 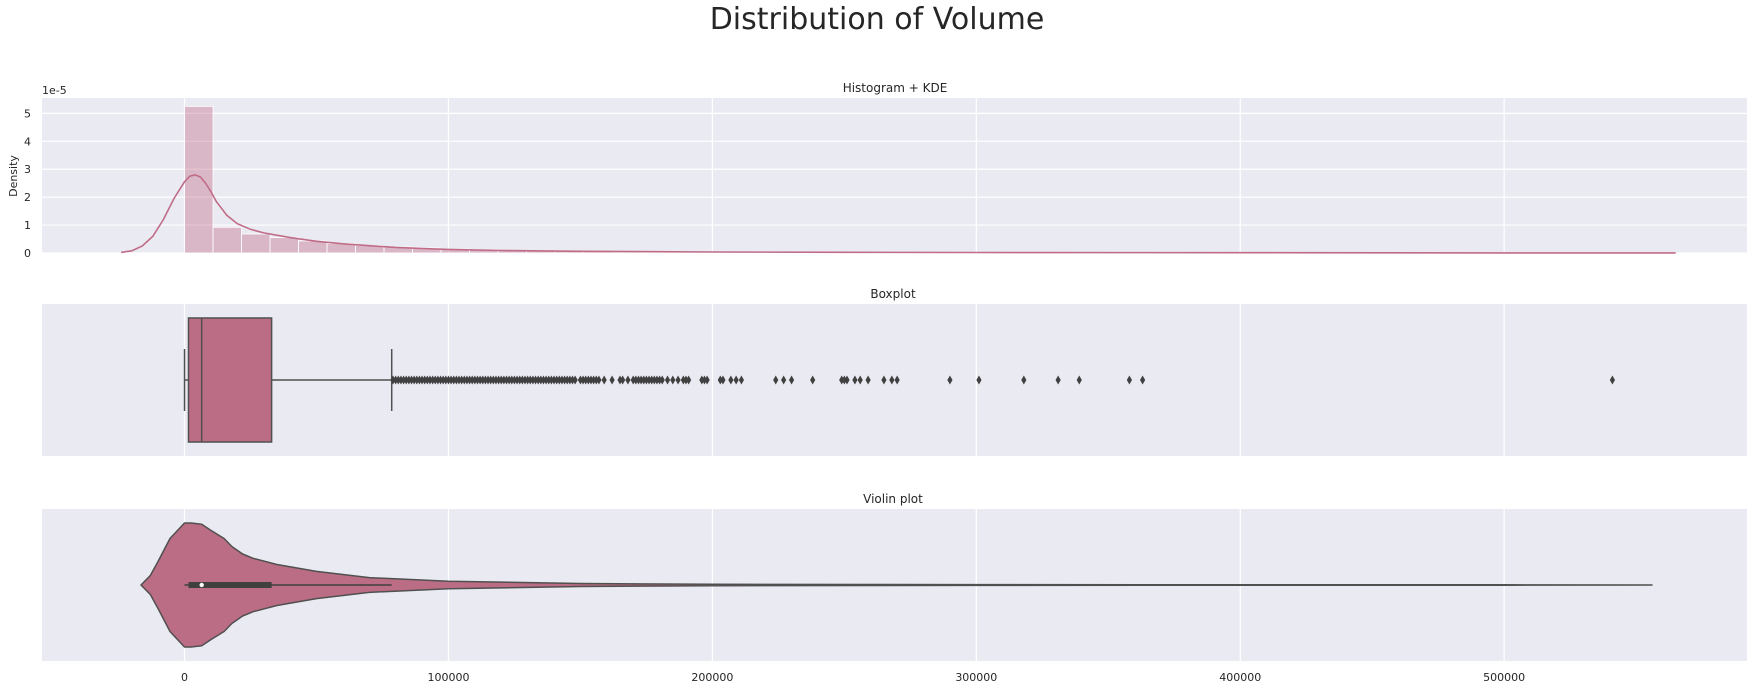 I want to click on violin-title: Violin plot, so click(x=893, y=499).